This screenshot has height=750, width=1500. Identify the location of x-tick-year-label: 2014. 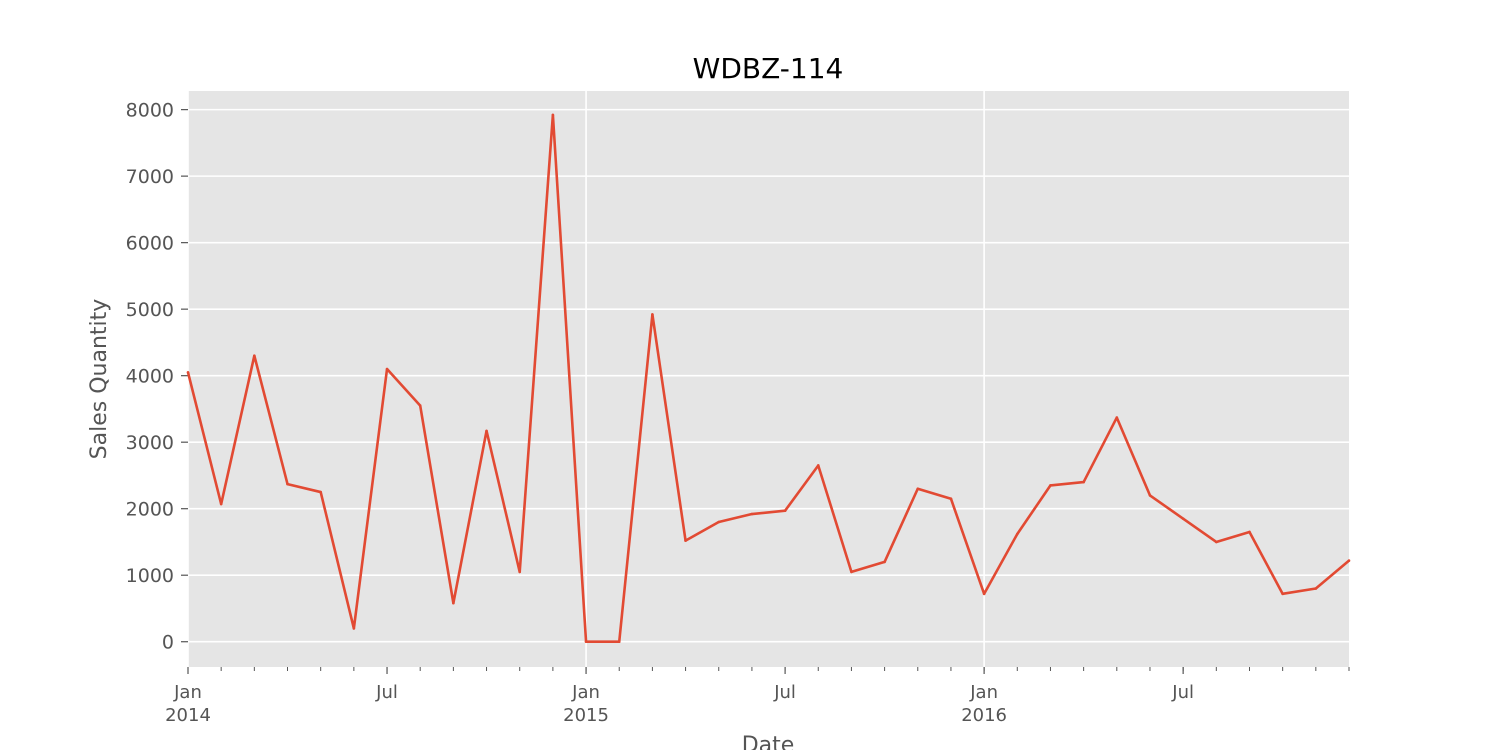
(188, 715).